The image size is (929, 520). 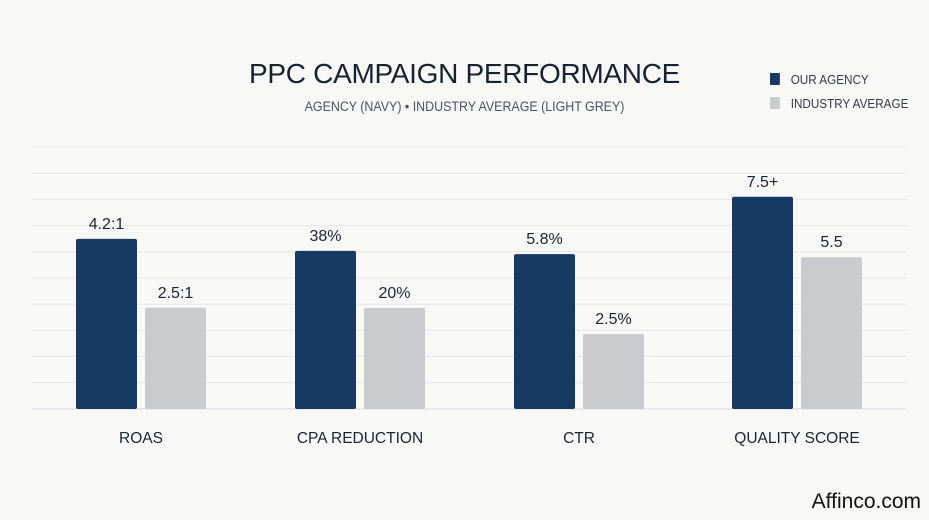 I want to click on data-label: 5.5, so click(x=831, y=242).